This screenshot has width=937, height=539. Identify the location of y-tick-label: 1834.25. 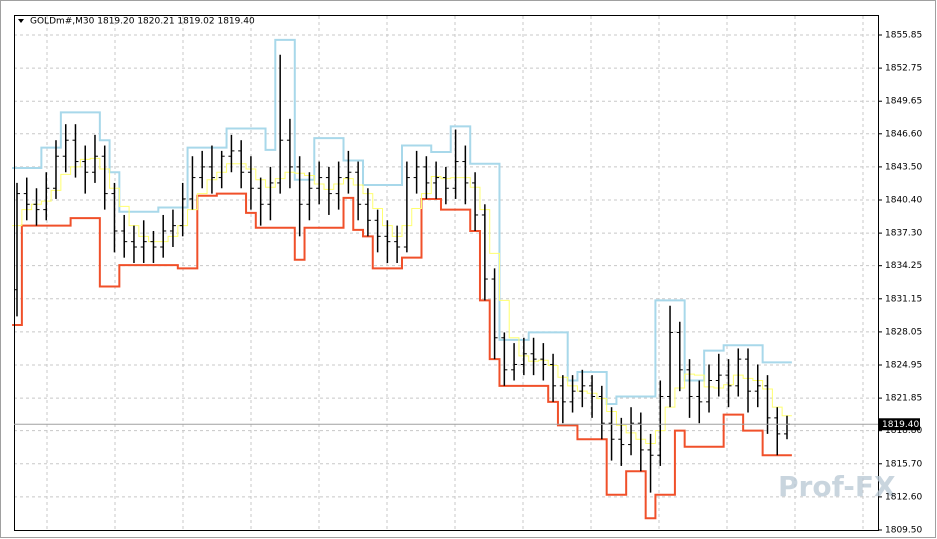
(903, 266).